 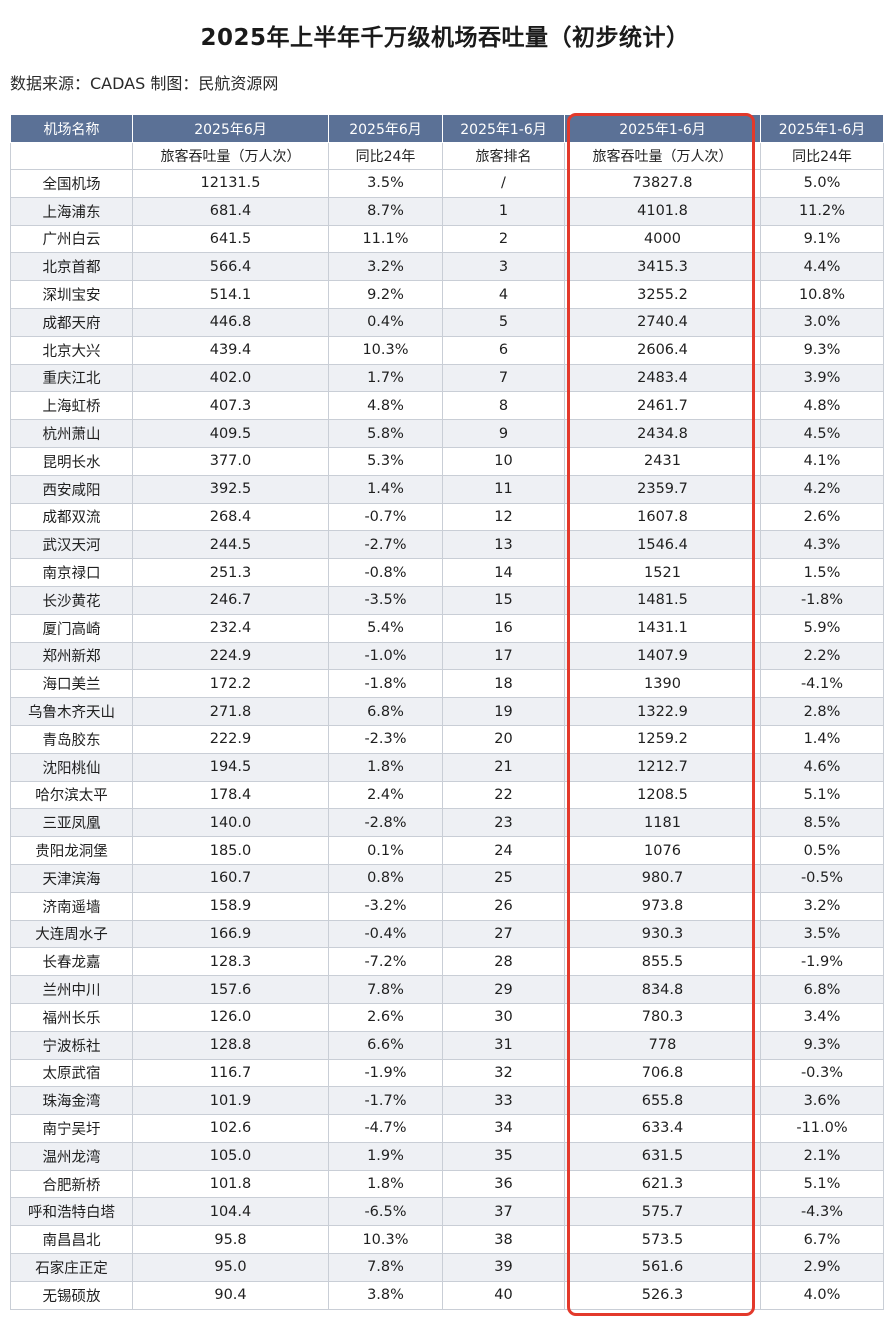 I want to click on table-row: 南昌昌北 95.8 10.3% 38 573.5 6.7%, so click(x=447, y=1240).